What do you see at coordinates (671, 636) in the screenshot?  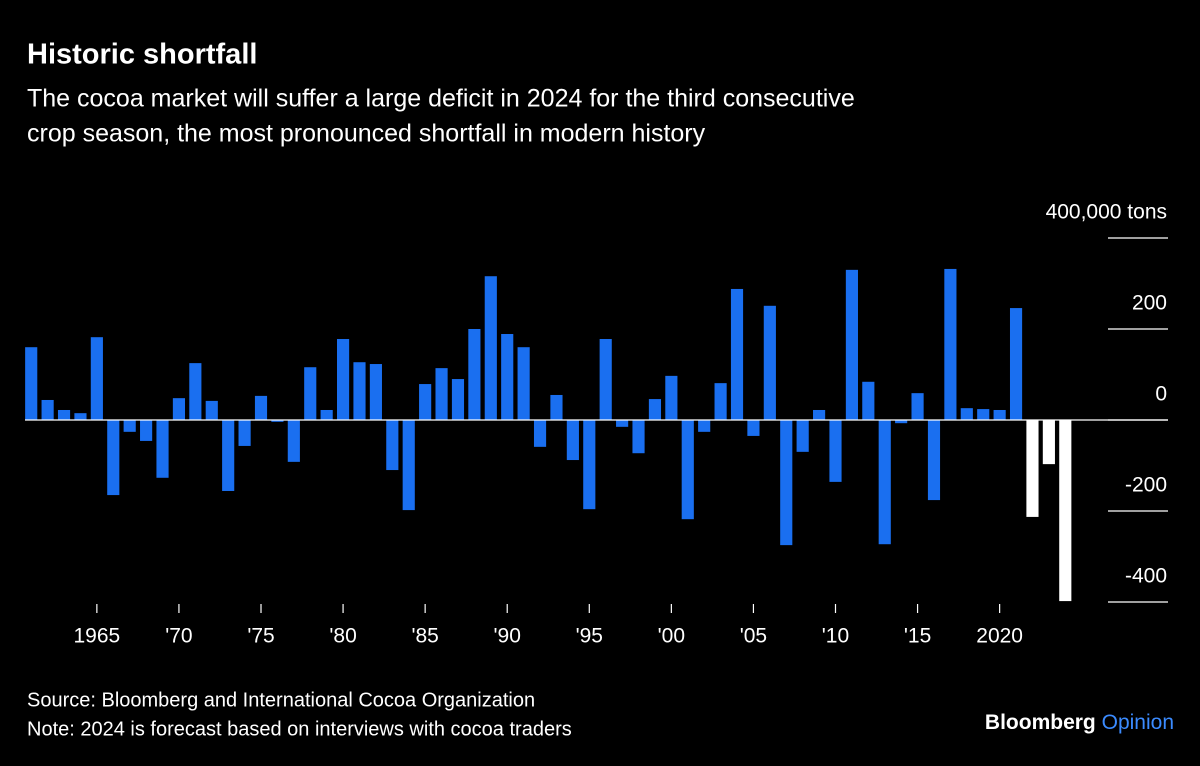 I see `x-tick-label: '00` at bounding box center [671, 636].